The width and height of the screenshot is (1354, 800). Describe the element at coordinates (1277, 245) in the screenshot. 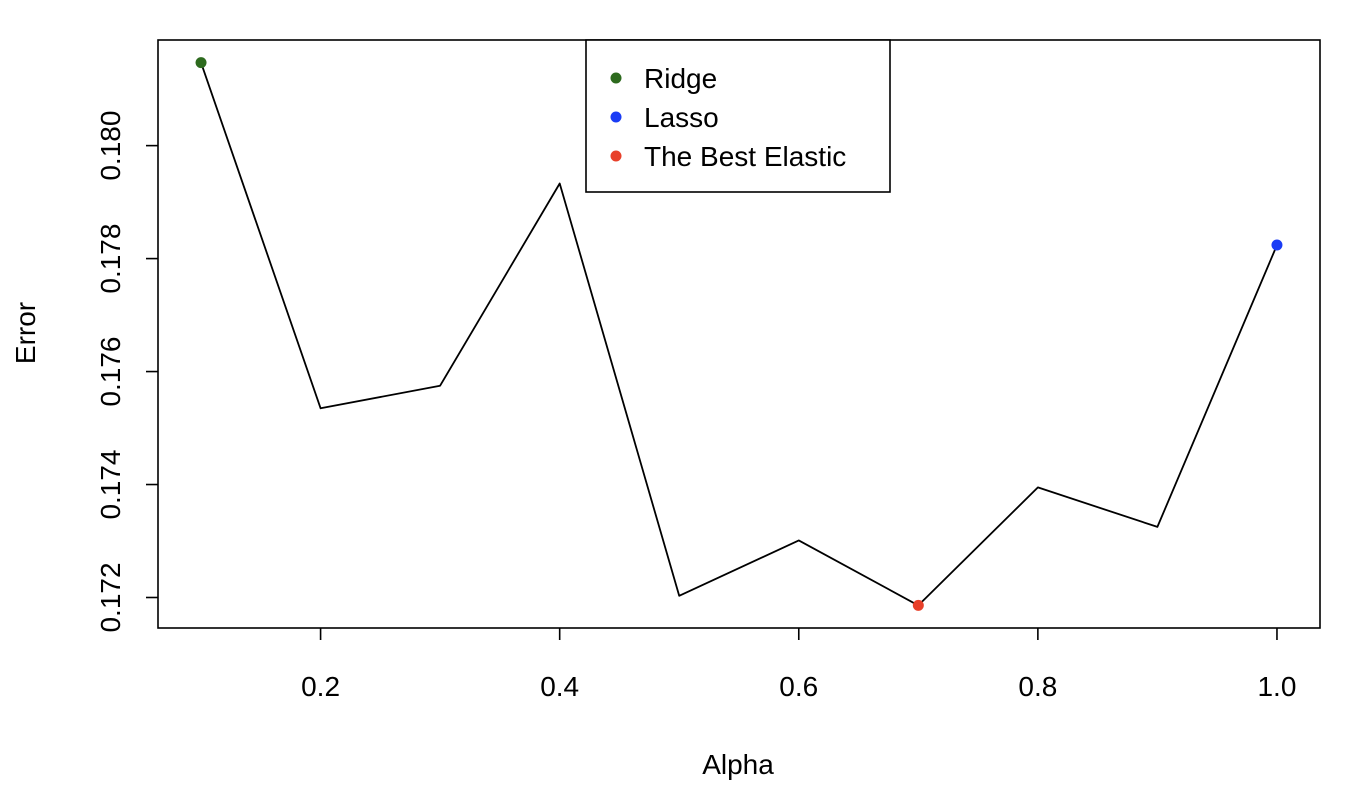

I see `lasso-point` at that location.